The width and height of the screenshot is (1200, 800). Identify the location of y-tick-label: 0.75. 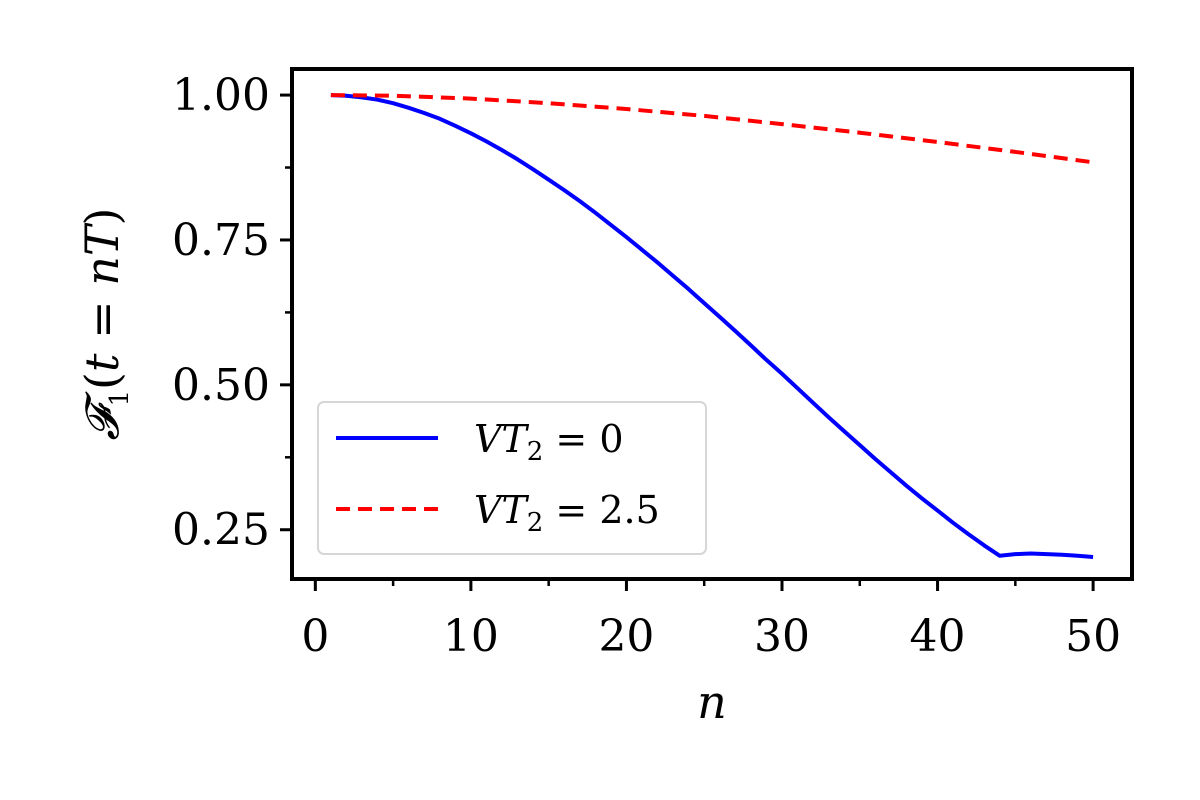
(221, 240).